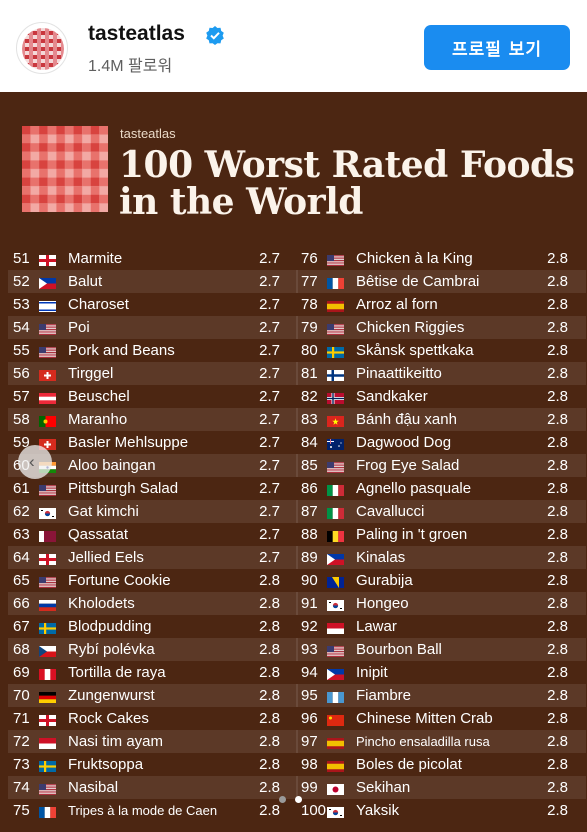 This screenshot has height=832, width=587. What do you see at coordinates (382, 603) in the screenshot?
I see `food-name: Hongeo` at bounding box center [382, 603].